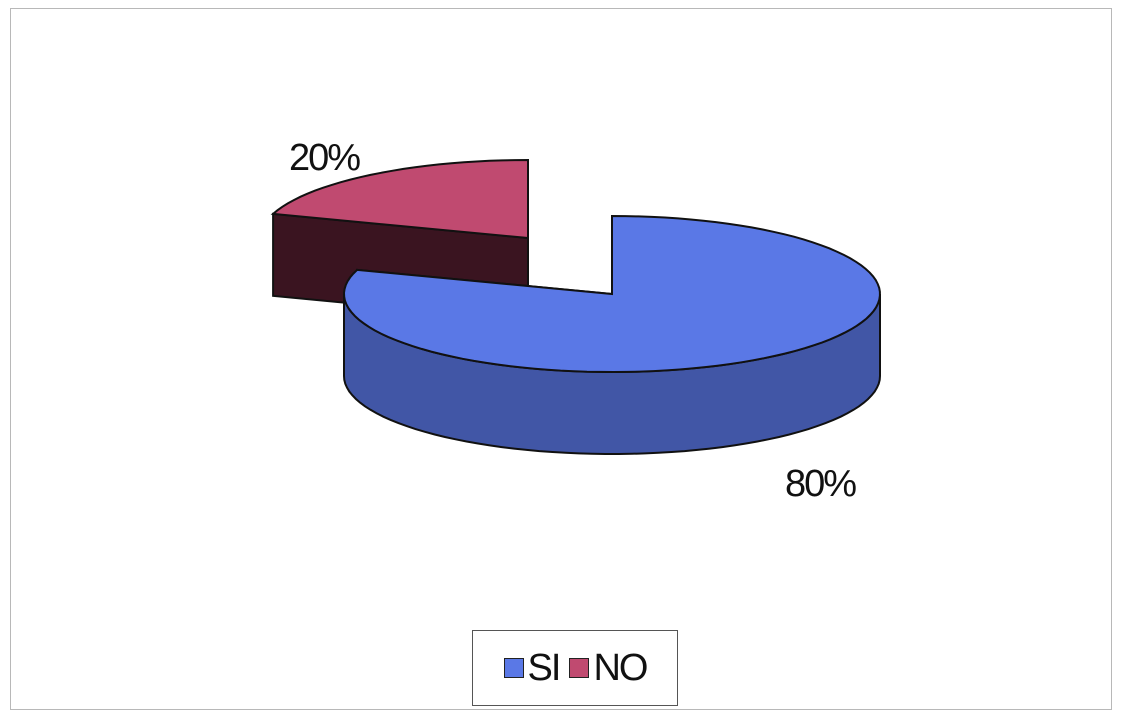 Image resolution: width=1122 pixels, height=718 pixels. Describe the element at coordinates (820, 484) in the screenshot. I see `data-label-si: 80%` at that location.